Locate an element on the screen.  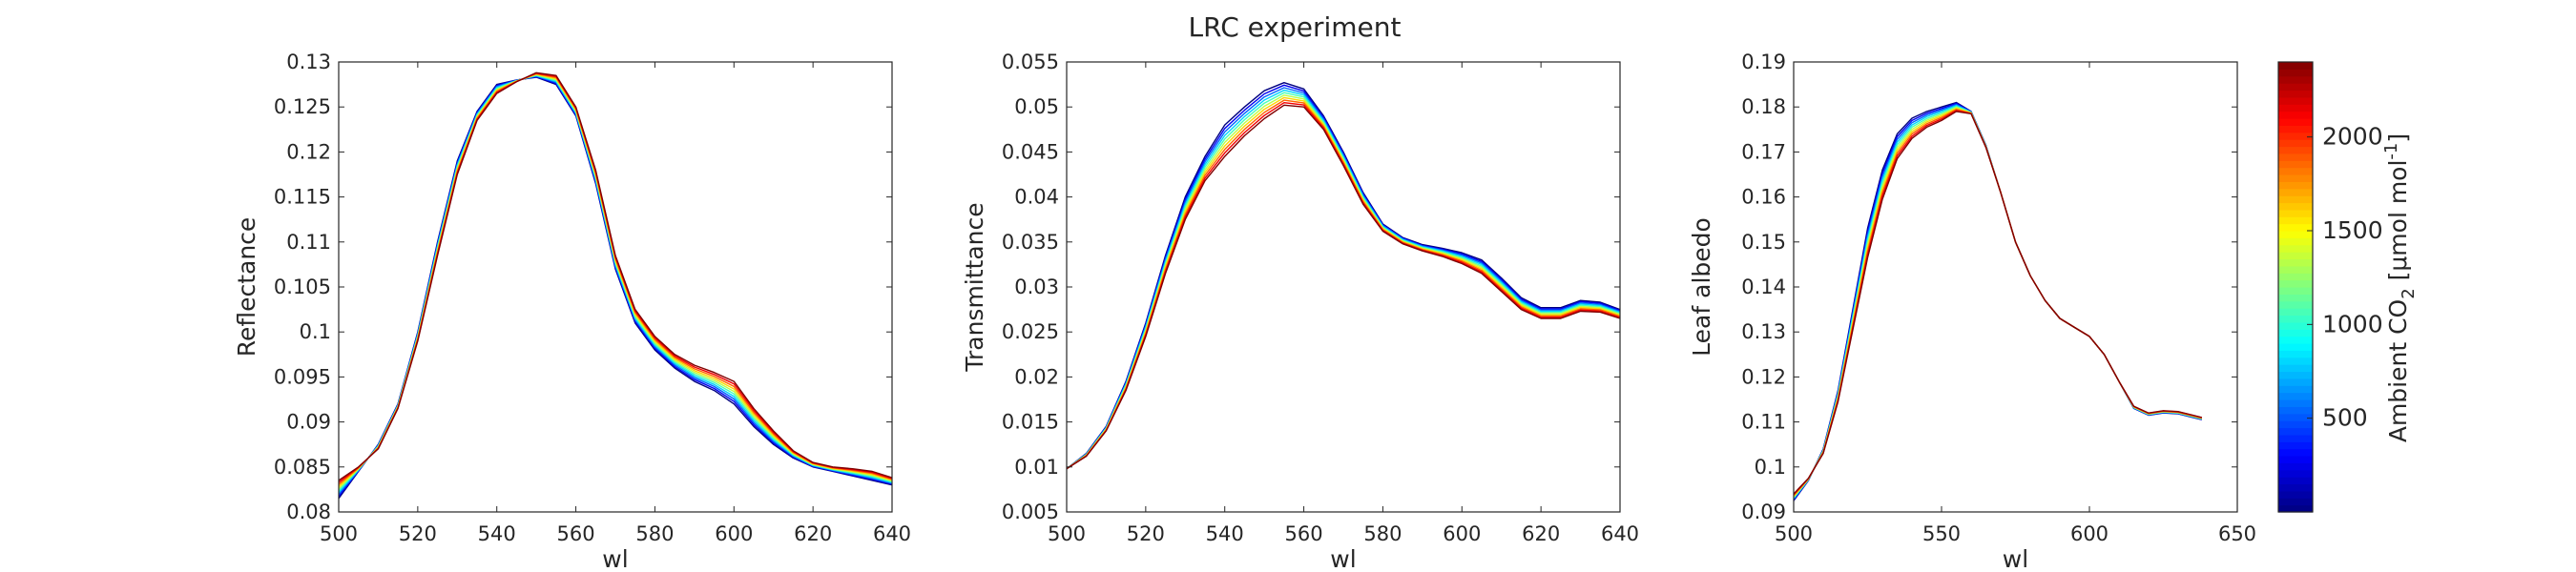
colorbar-tick-label: 2000 is located at coordinates (2352, 137).